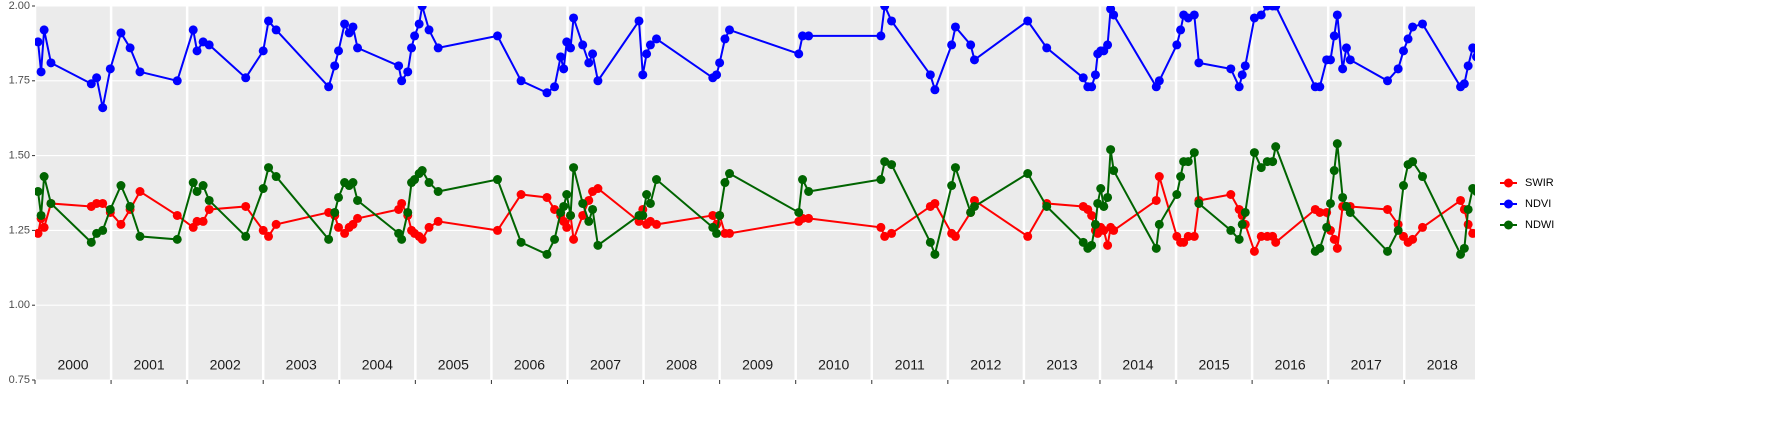  Describe the element at coordinates (377, 365) in the screenshot. I see `year-label: 2004` at that location.